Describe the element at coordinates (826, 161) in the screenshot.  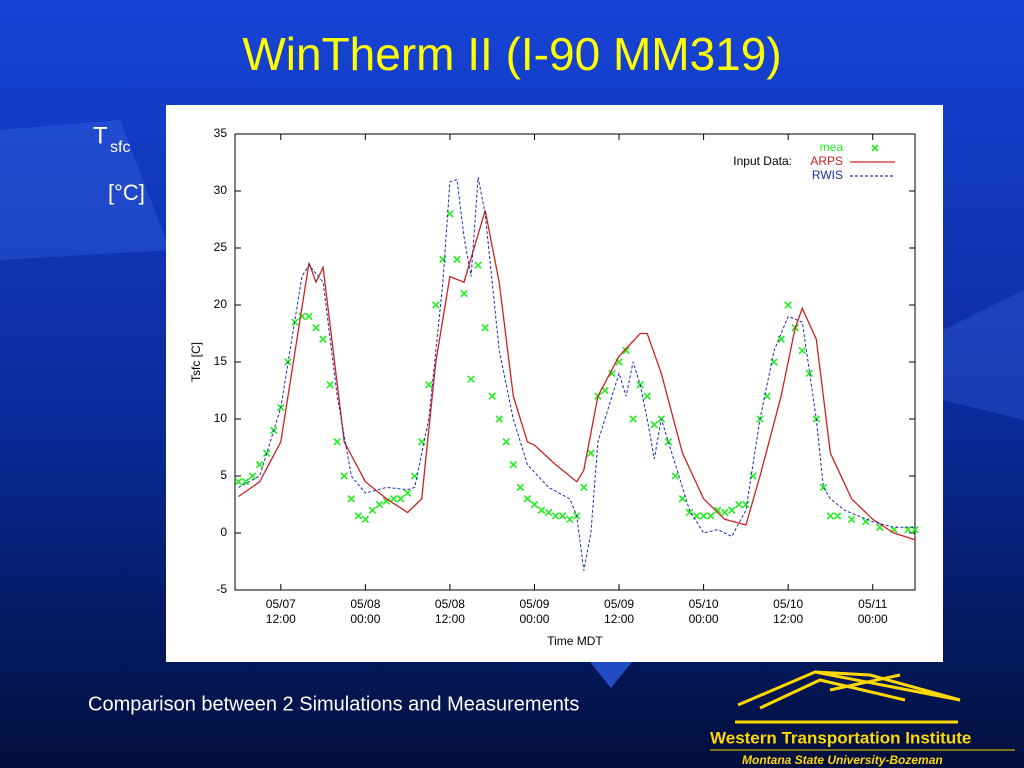
I see `legend-label: ARPS` at that location.